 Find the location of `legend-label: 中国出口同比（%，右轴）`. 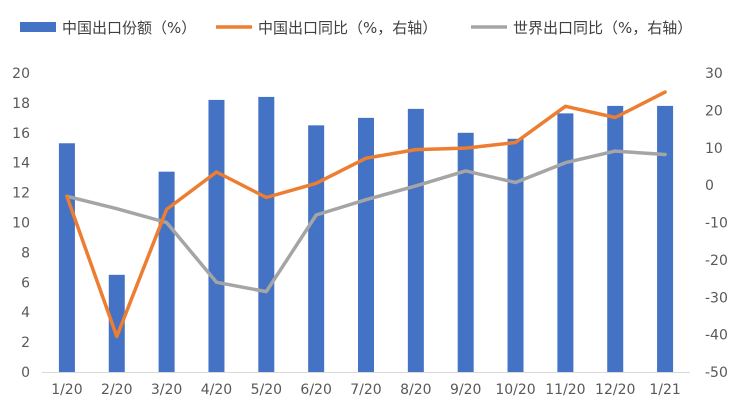

legend-label: 中国出口同比（%，右轴） is located at coordinates (347, 28).